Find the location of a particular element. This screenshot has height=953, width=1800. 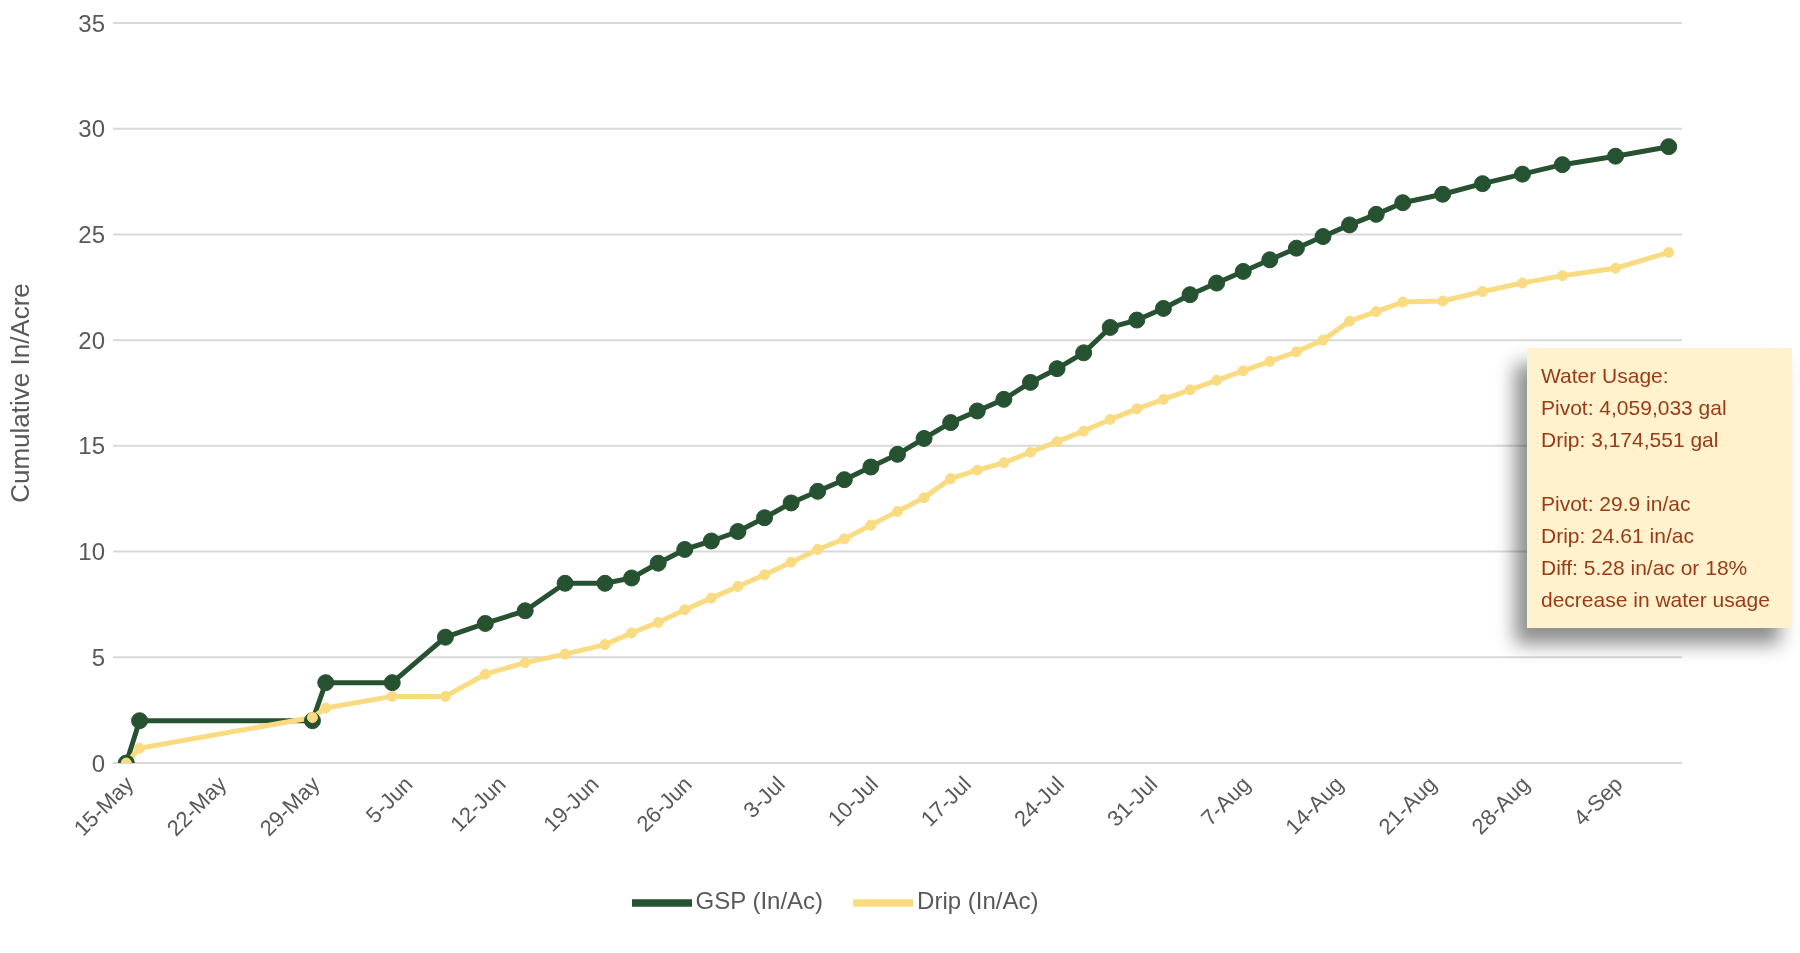

y-tick-label: 5 is located at coordinates (98, 657).